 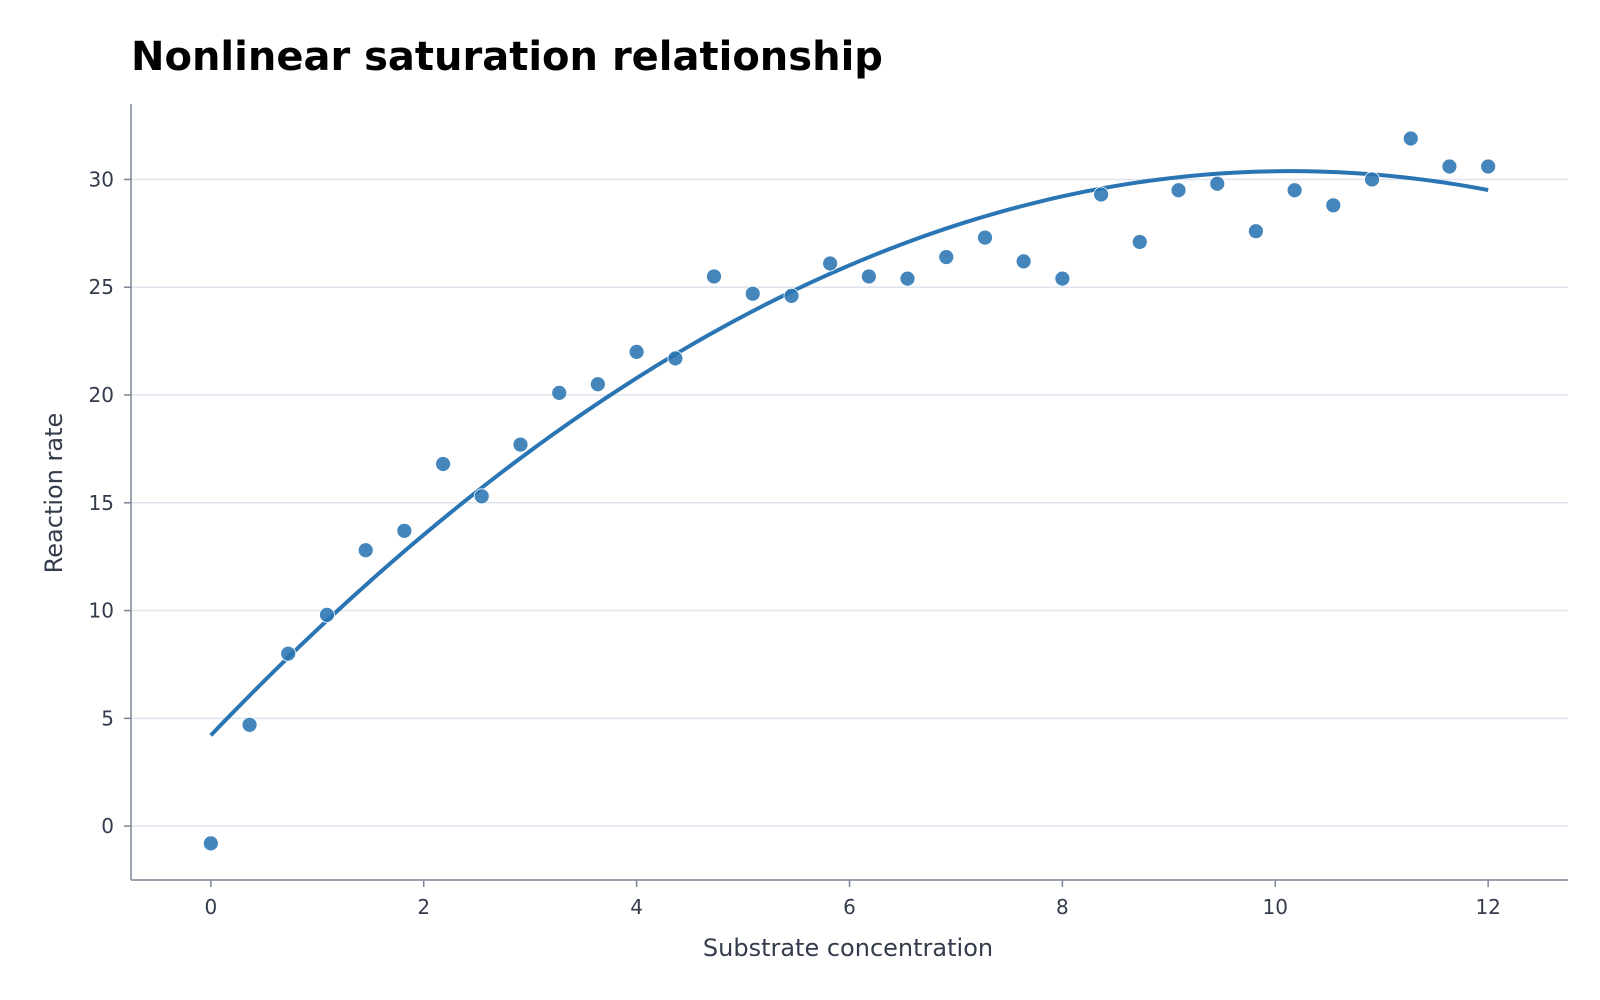 I want to click on x-tick-label-2: 4, so click(x=636, y=907).